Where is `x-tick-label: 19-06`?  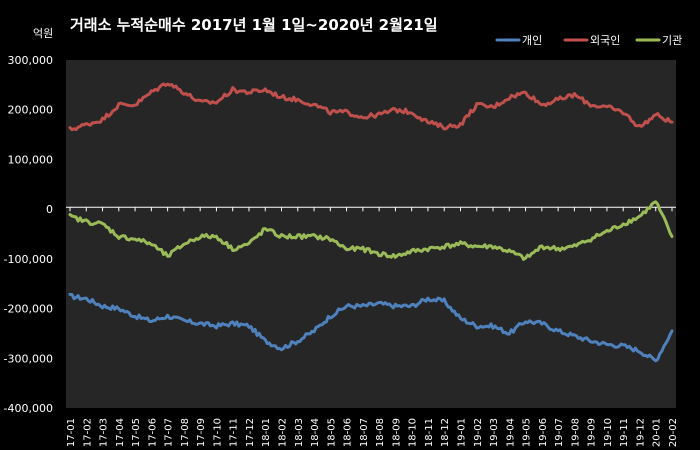 x-tick-label: 19-06 is located at coordinates (543, 432).